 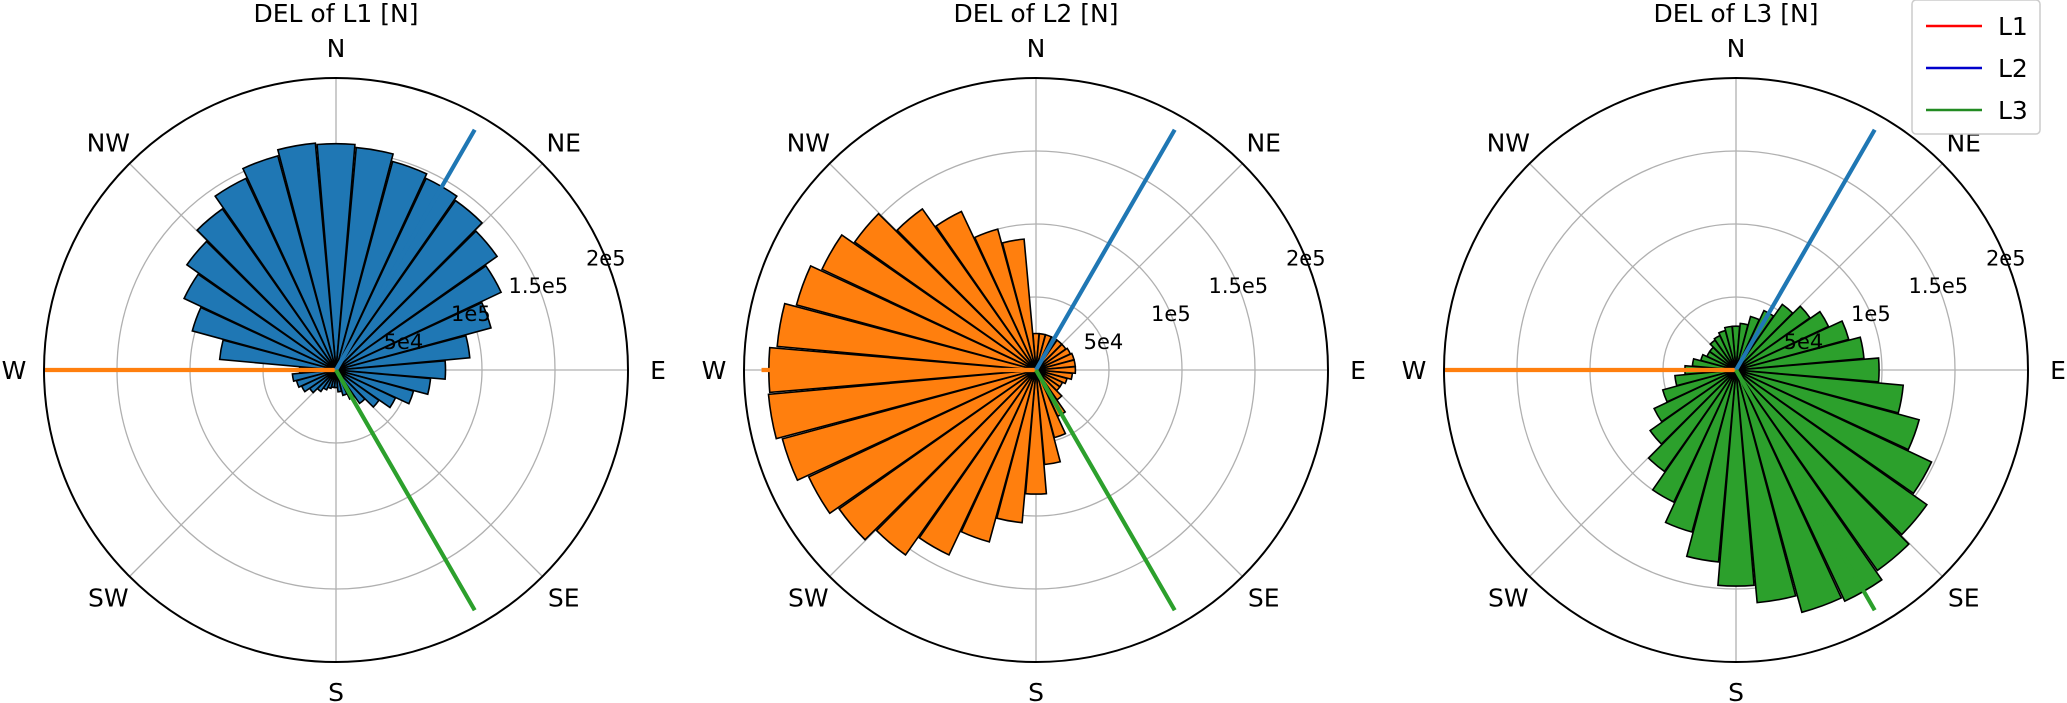 I want to click on legend: L1 L2 L3, so click(x=1976, y=67).